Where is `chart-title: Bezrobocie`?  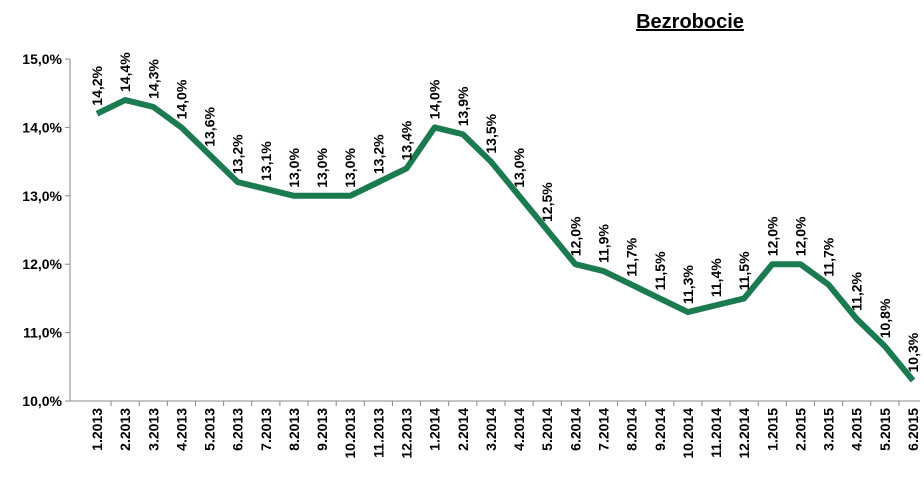 chart-title: Bezrobocie is located at coordinates (690, 22).